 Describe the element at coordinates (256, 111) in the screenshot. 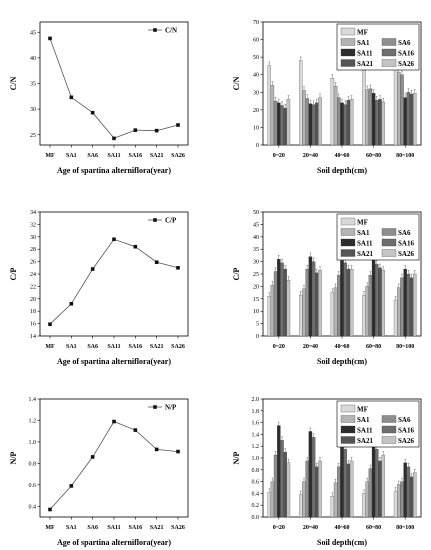

I see `y-tick-label: 20` at that location.